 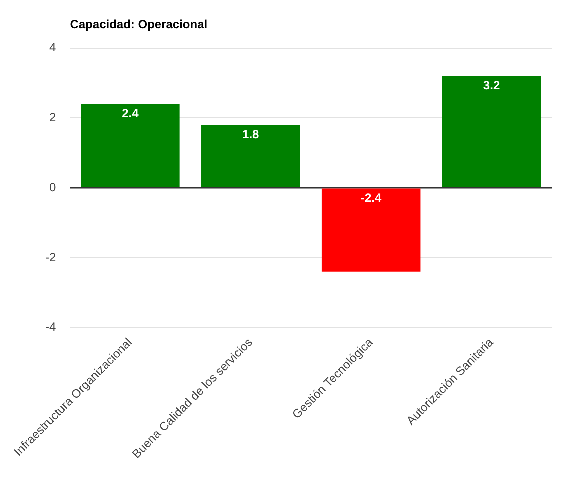 What do you see at coordinates (139, 25) in the screenshot?
I see `chart-title: Capacidad: Operacional` at bounding box center [139, 25].